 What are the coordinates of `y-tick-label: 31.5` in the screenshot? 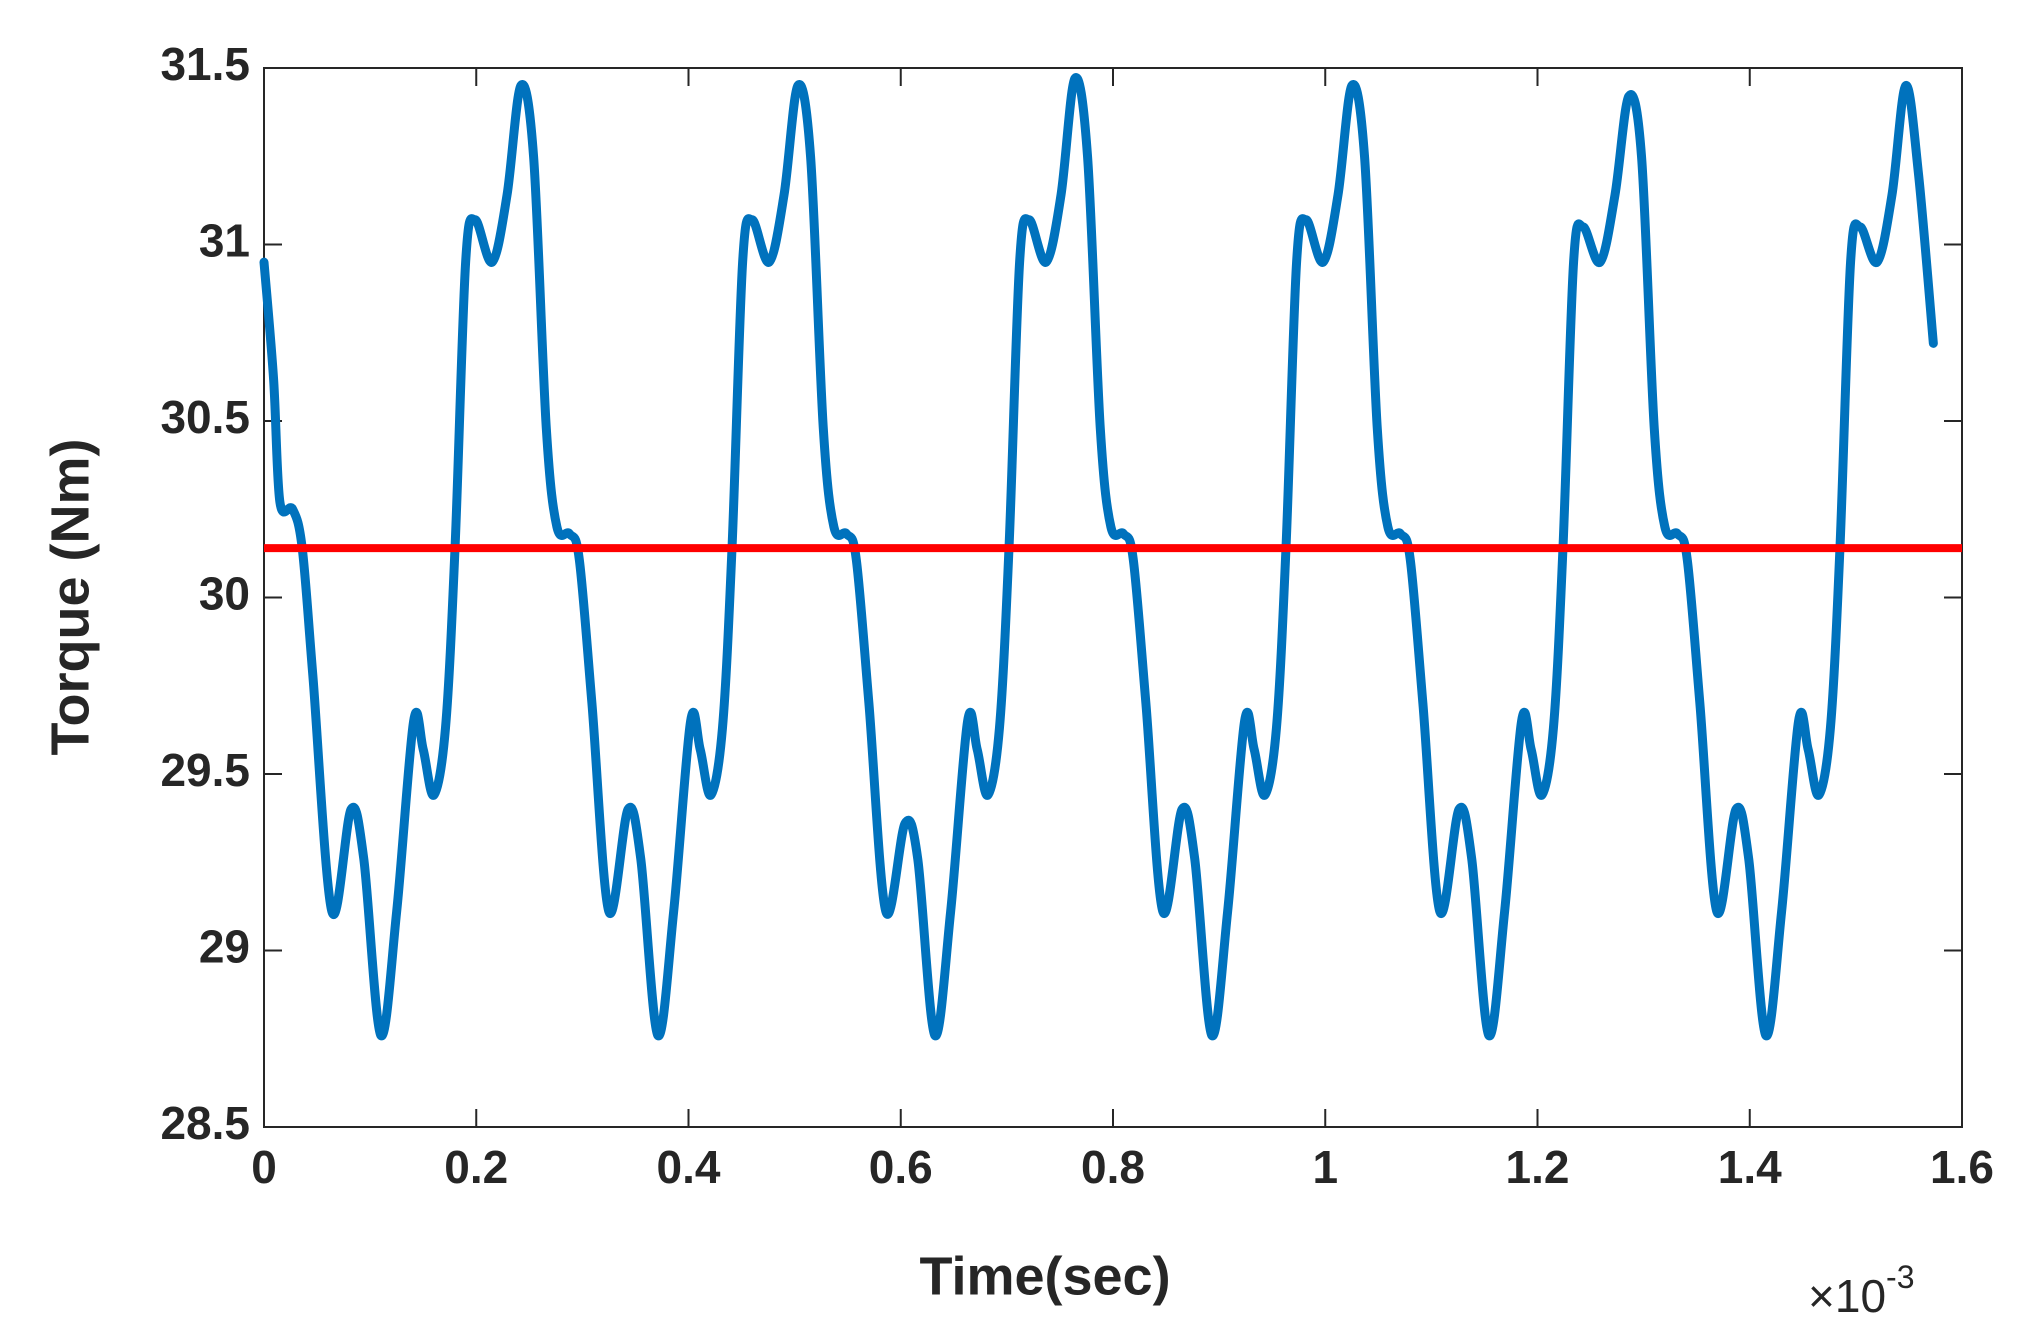 It's located at (205, 64).